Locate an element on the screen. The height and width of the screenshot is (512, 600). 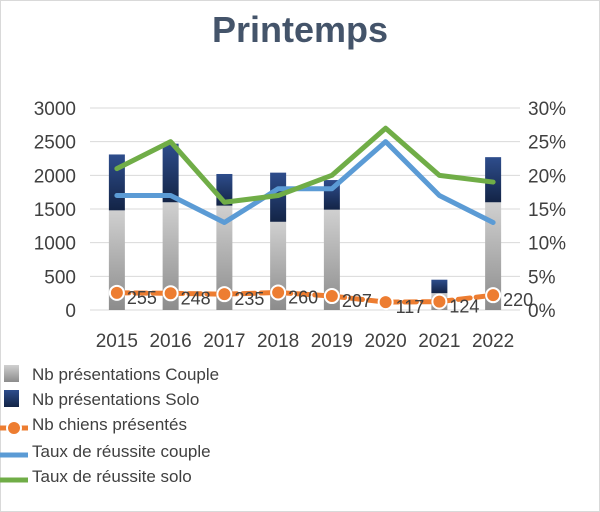
marker-nb-chiens-2022 is located at coordinates (493, 295).